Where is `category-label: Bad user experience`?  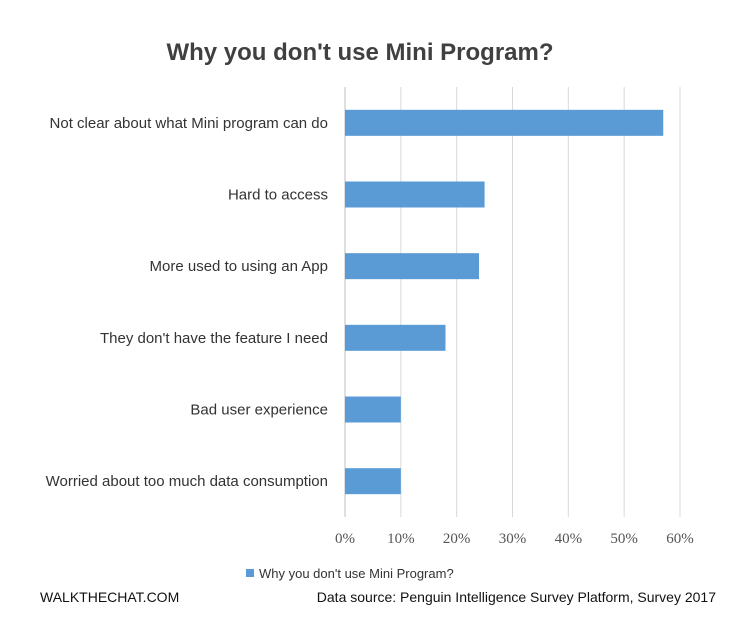
category-label: Bad user experience is located at coordinates (259, 410).